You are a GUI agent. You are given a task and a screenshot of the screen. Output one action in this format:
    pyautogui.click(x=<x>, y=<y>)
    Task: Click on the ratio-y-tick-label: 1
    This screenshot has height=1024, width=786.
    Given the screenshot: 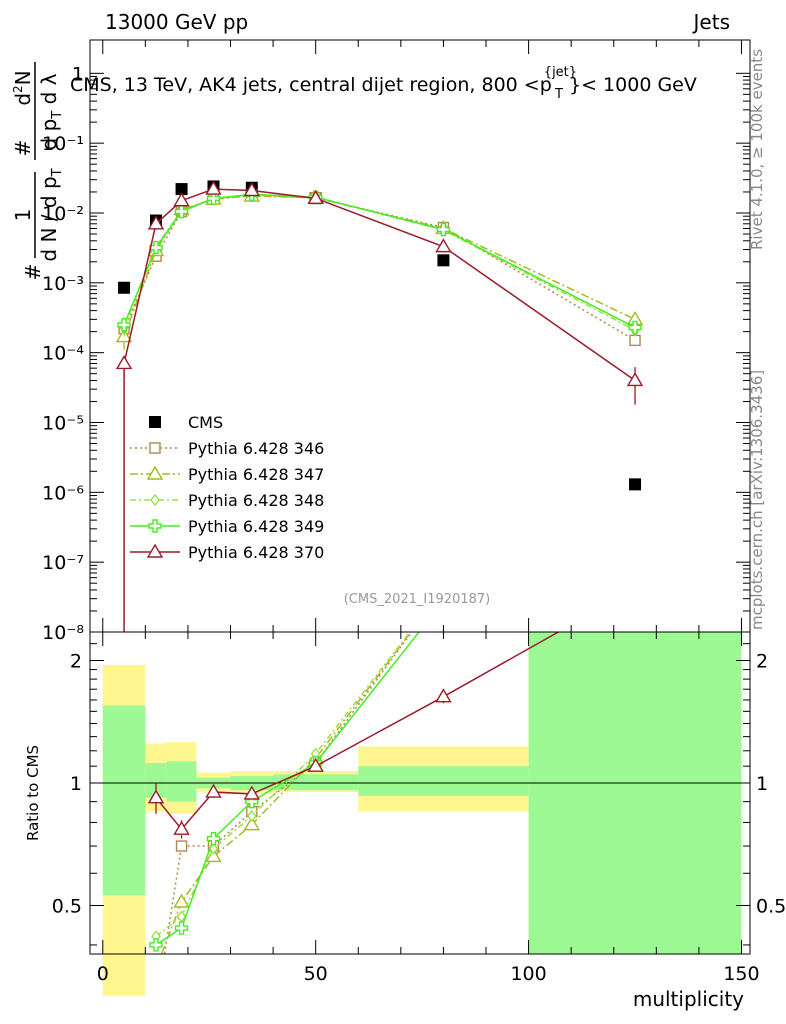 What is the action you would take?
    pyautogui.click(x=76, y=784)
    